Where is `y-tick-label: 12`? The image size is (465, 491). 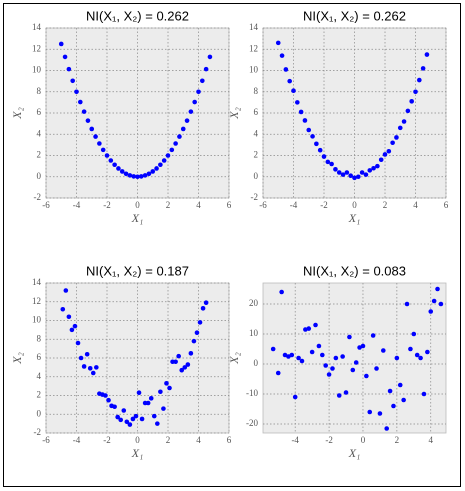
y-tick-label: 12 is located at coordinates (36, 48).